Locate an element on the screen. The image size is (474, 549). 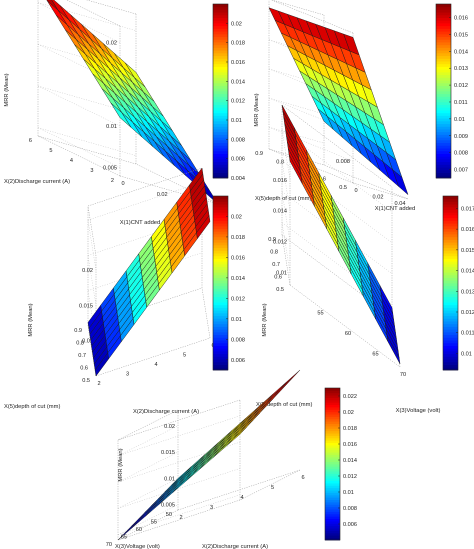
z-tick-label: 0.012 is located at coordinates (280, 243).